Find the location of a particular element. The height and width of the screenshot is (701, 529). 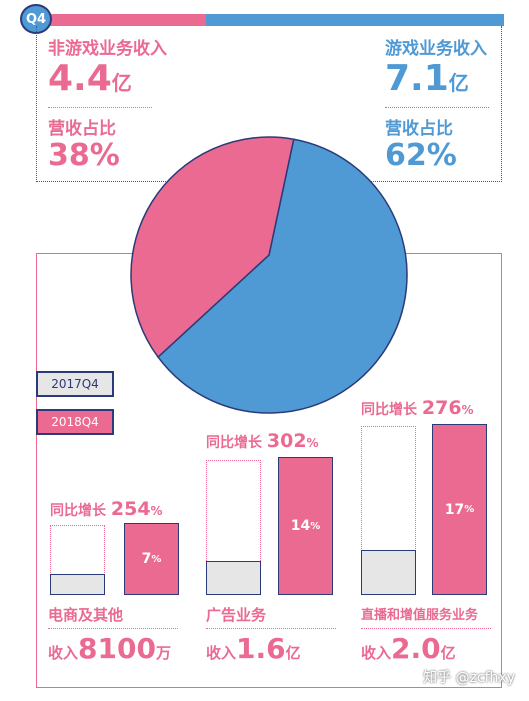

revenue-unit-ads: 亿 is located at coordinates (293, 653).